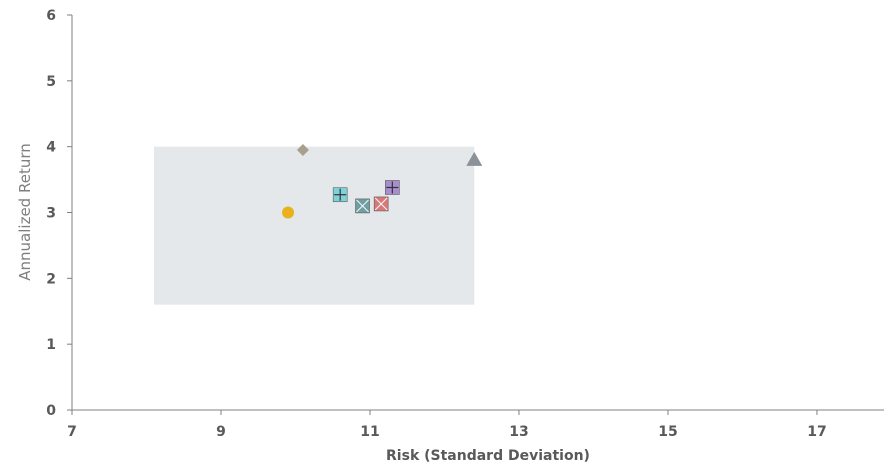  I want to click on y-tick-label: 0, so click(51, 411).